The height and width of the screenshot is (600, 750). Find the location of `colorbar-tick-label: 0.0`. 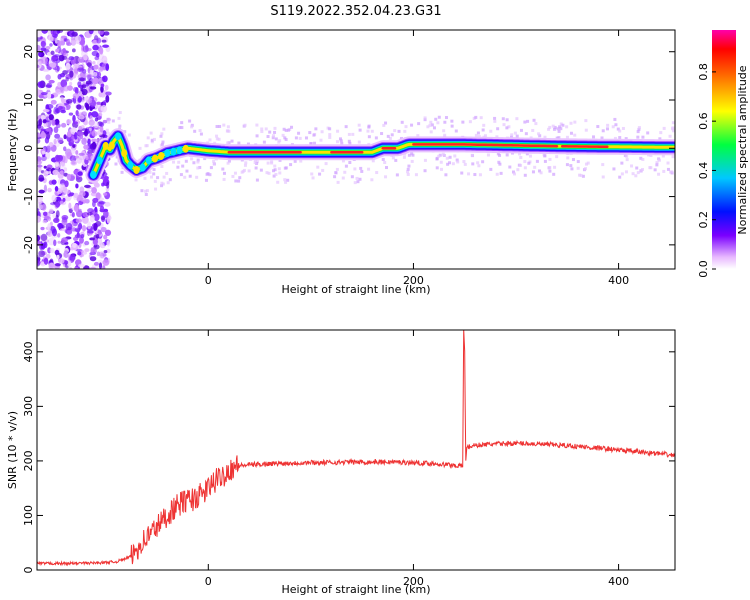

colorbar-tick-label: 0.0 is located at coordinates (703, 269).